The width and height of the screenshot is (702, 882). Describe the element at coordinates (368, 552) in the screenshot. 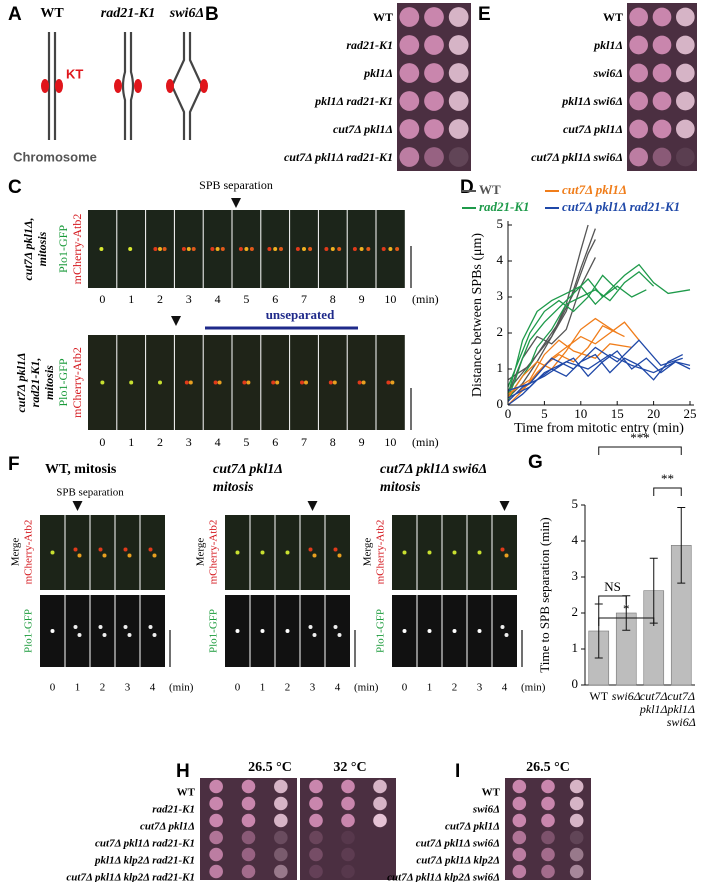

I see `channel-label: Merge` at that location.